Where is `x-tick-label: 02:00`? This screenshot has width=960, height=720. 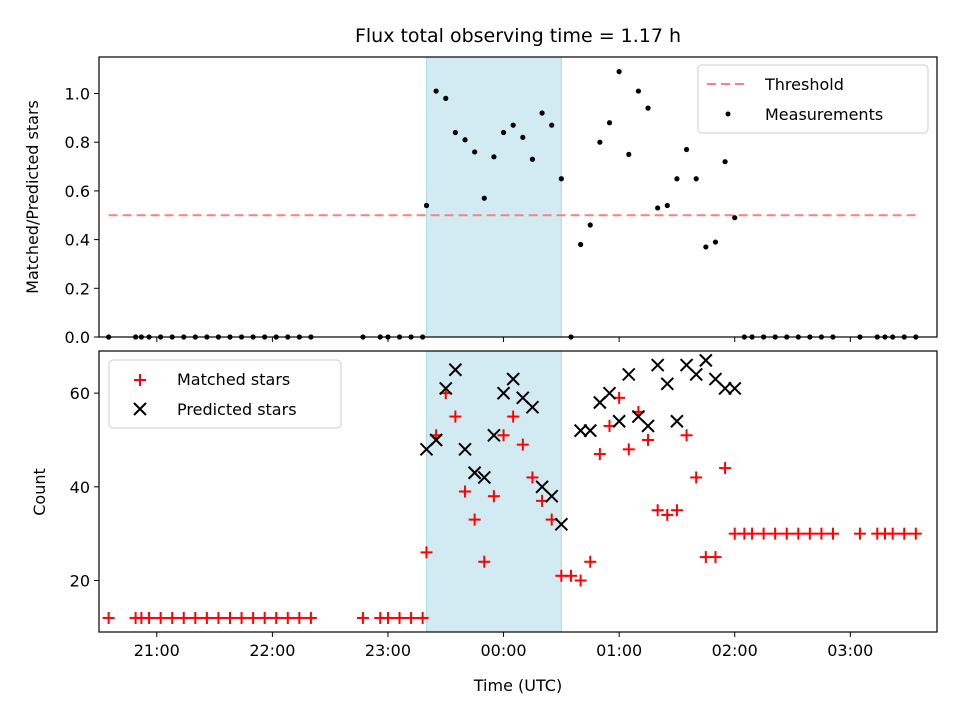
x-tick-label: 02:00 is located at coordinates (735, 650).